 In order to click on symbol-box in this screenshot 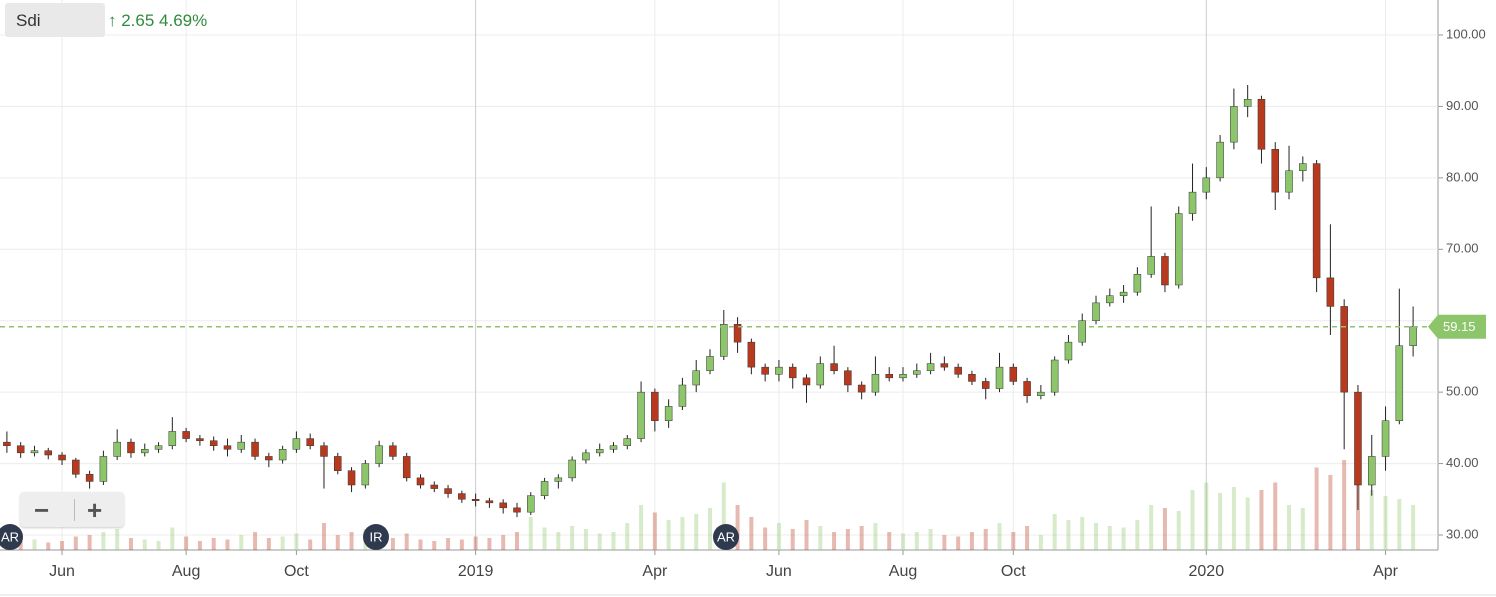, I will do `click(55, 20)`.